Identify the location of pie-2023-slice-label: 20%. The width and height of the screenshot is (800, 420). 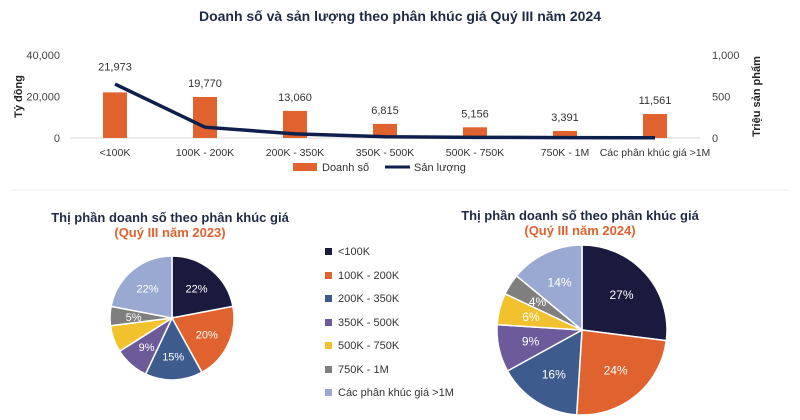
(207, 335).